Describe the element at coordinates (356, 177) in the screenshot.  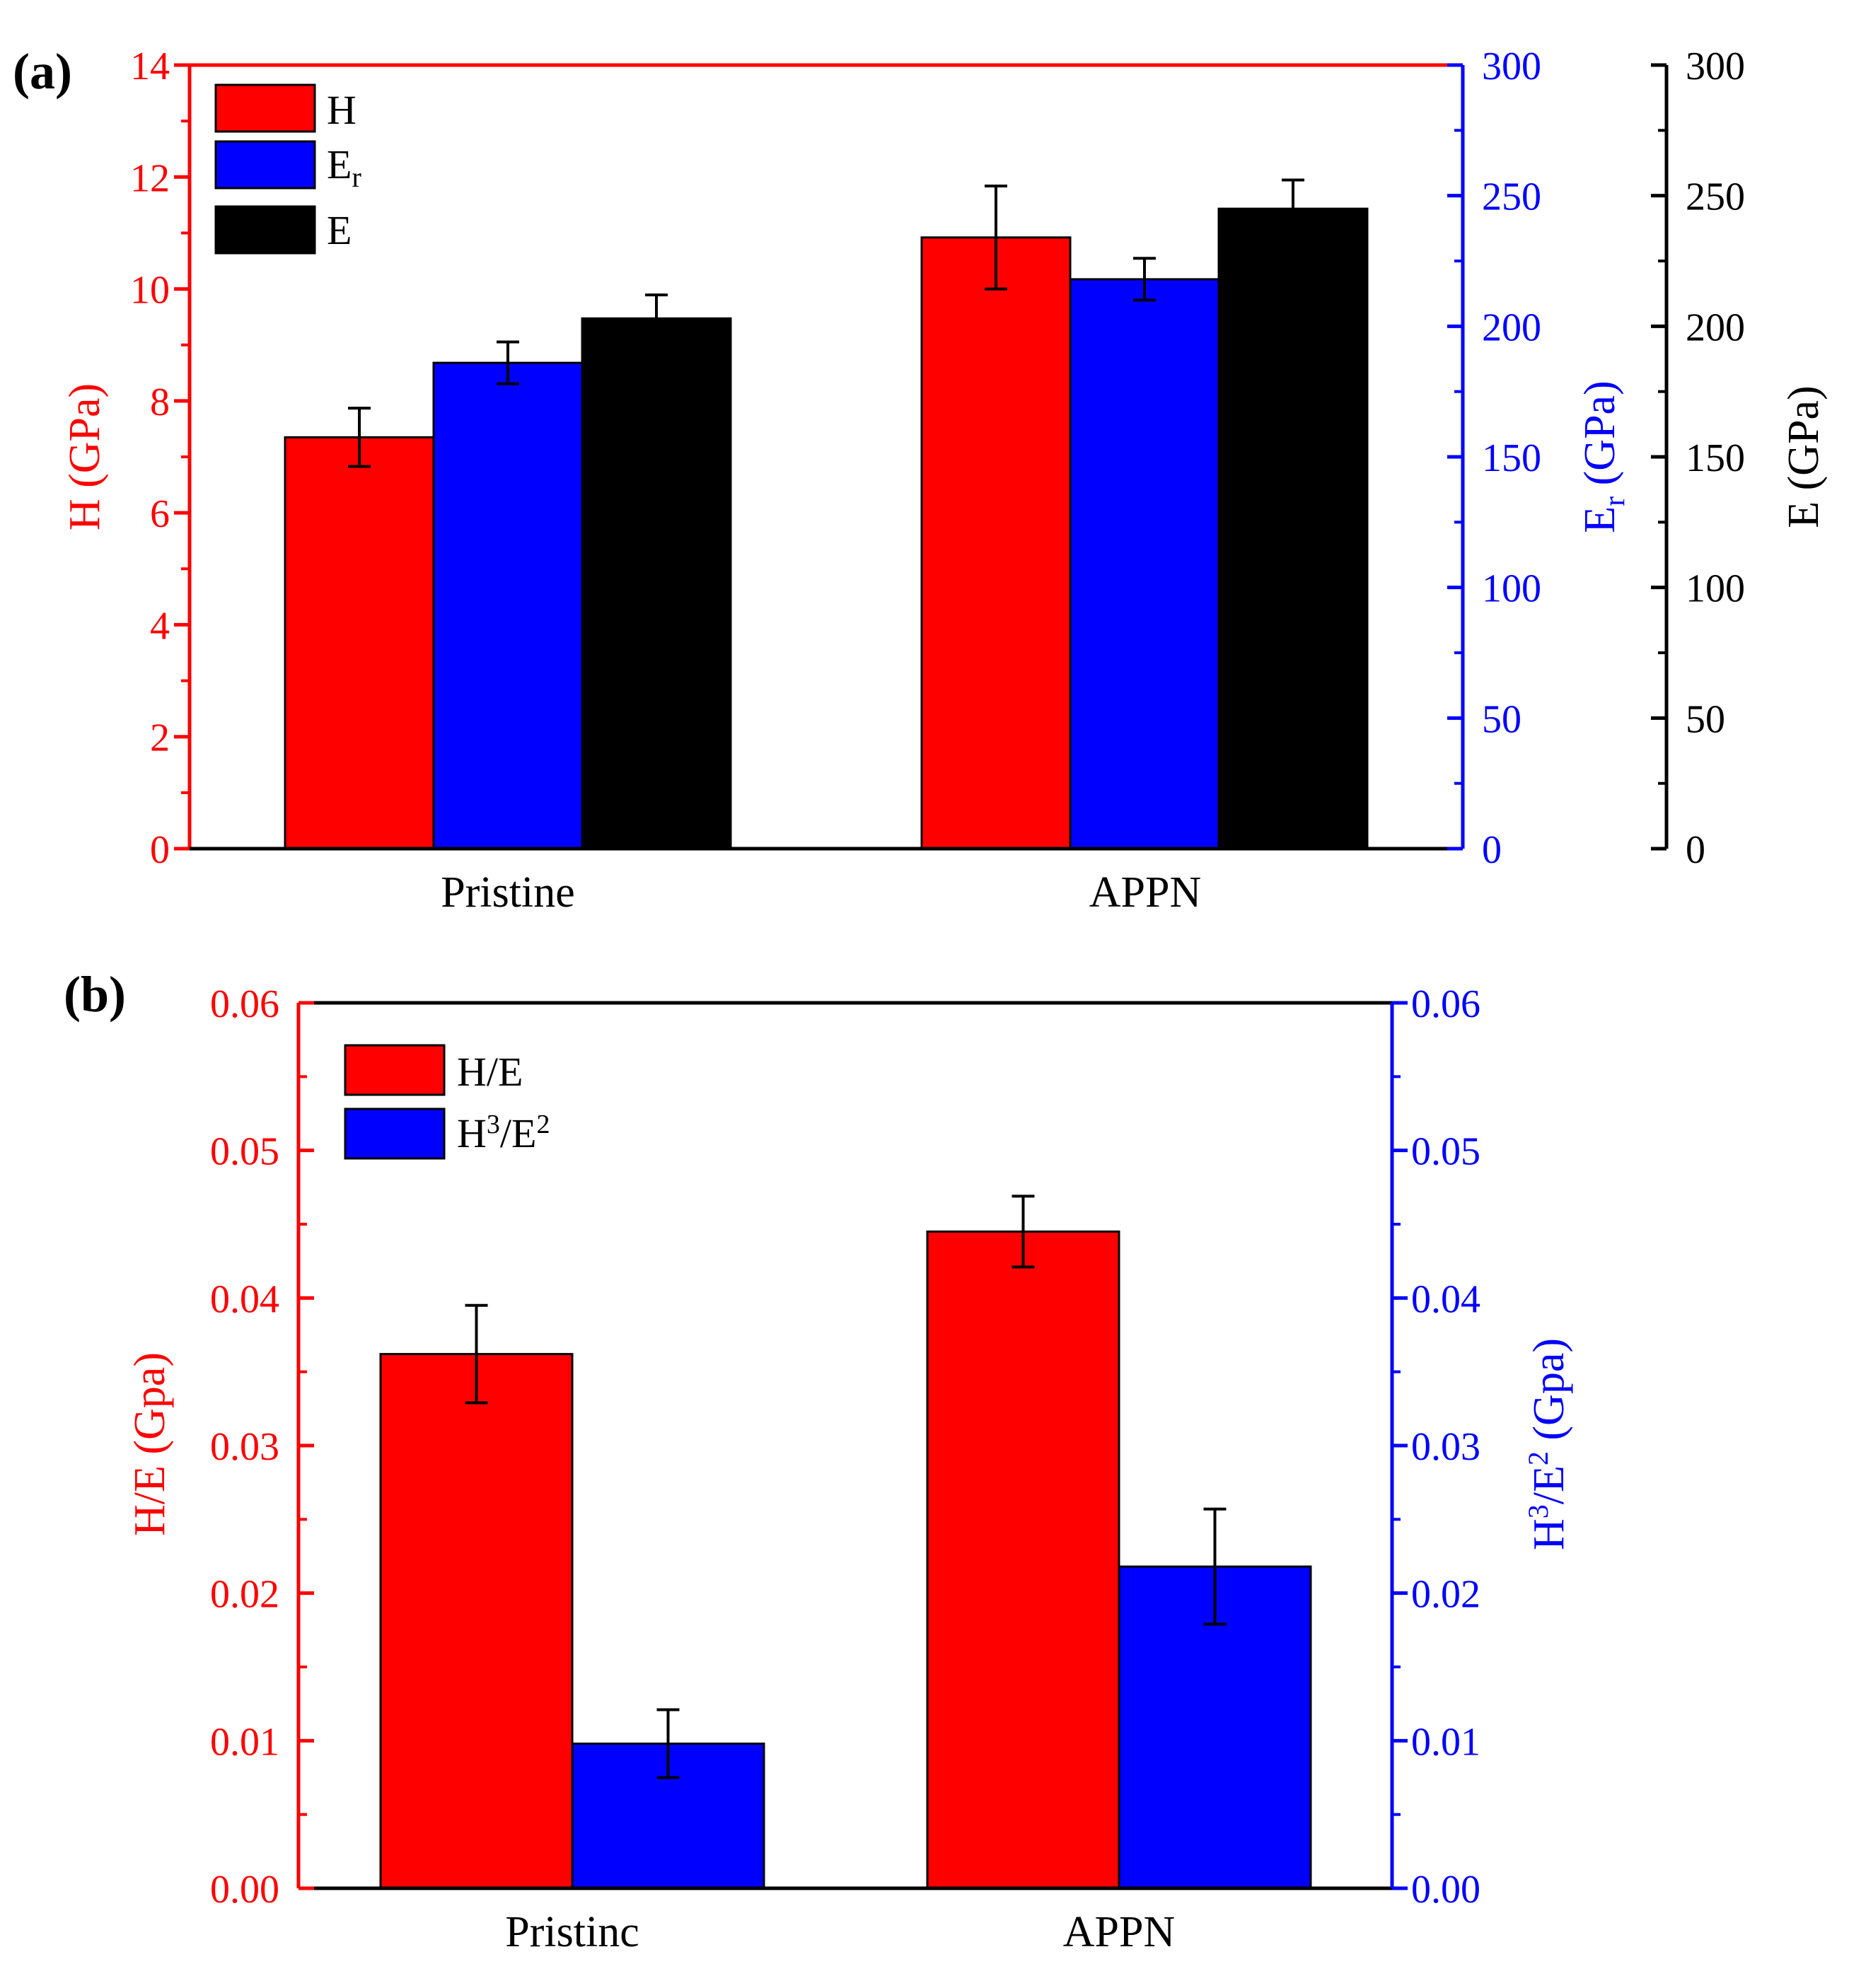
I see `panel-a-legend-label-er-sub: r` at that location.